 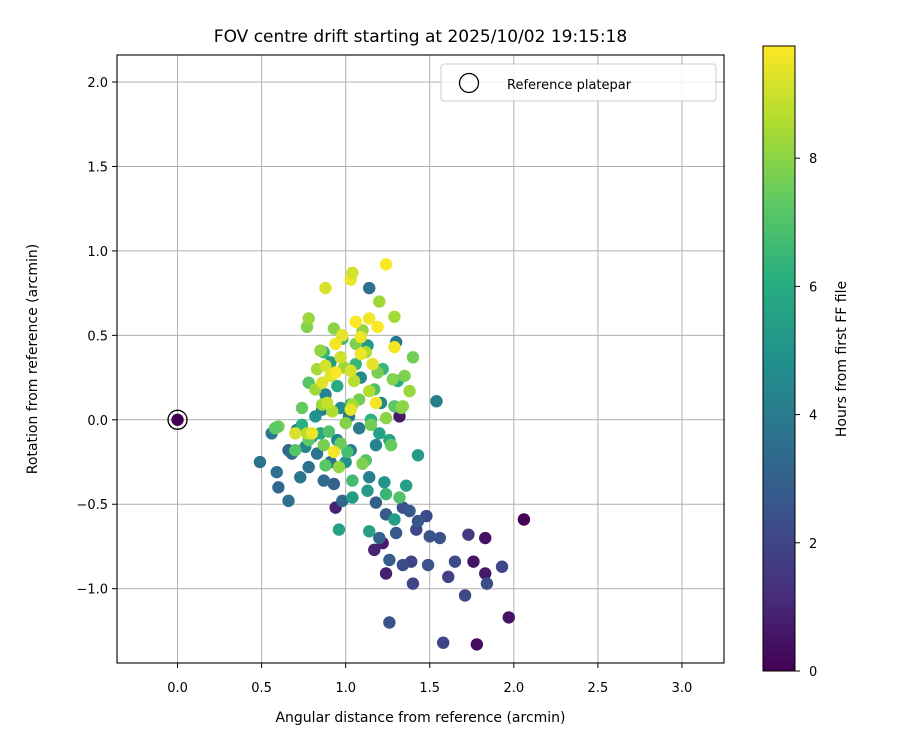 What do you see at coordinates (813, 544) in the screenshot?
I see `colorbar-tick-label: 2` at bounding box center [813, 544].